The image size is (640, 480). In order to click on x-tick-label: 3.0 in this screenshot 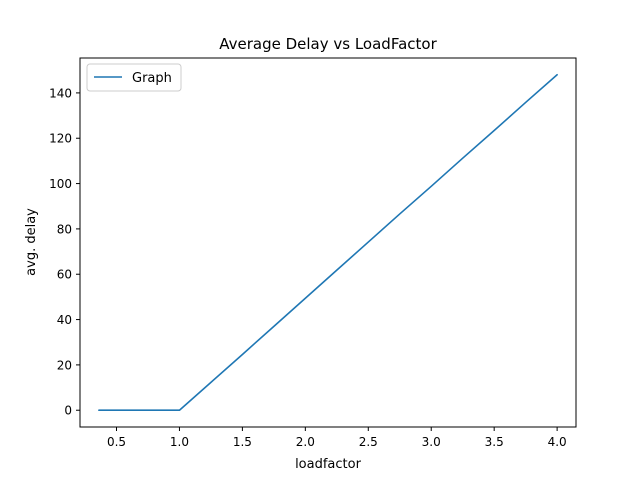, I will do `click(431, 442)`.